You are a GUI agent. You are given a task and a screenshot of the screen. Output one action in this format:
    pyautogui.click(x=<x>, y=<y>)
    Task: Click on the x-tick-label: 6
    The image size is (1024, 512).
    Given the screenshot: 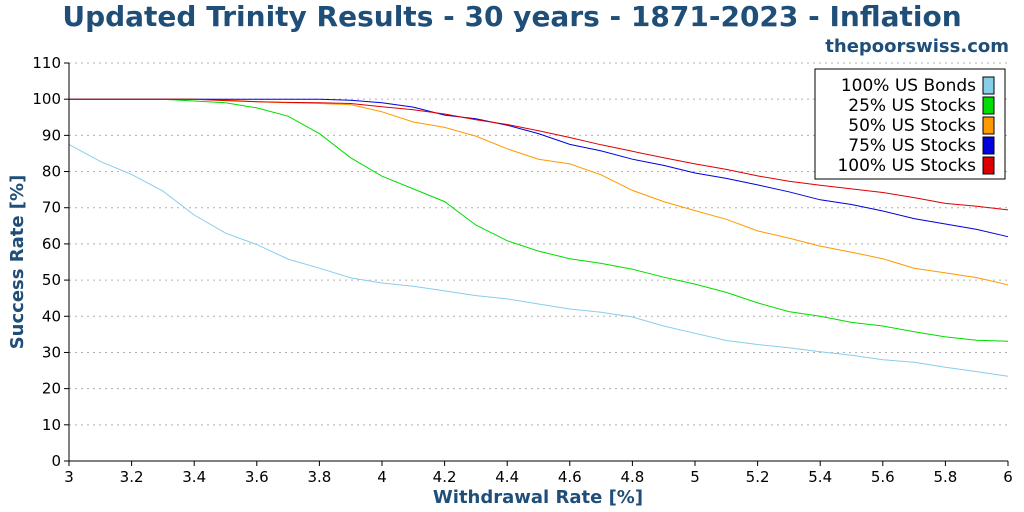 What is the action you would take?
    pyautogui.click(x=1008, y=477)
    